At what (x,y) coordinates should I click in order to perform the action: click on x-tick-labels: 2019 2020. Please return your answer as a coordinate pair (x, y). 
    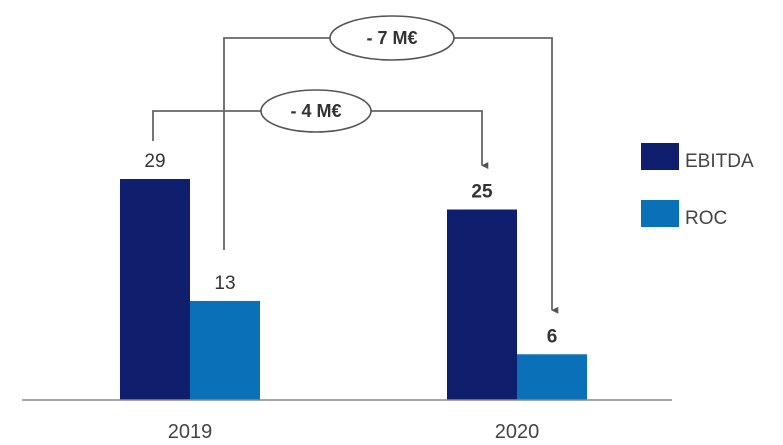
    Looking at the image, I should click on (354, 432).